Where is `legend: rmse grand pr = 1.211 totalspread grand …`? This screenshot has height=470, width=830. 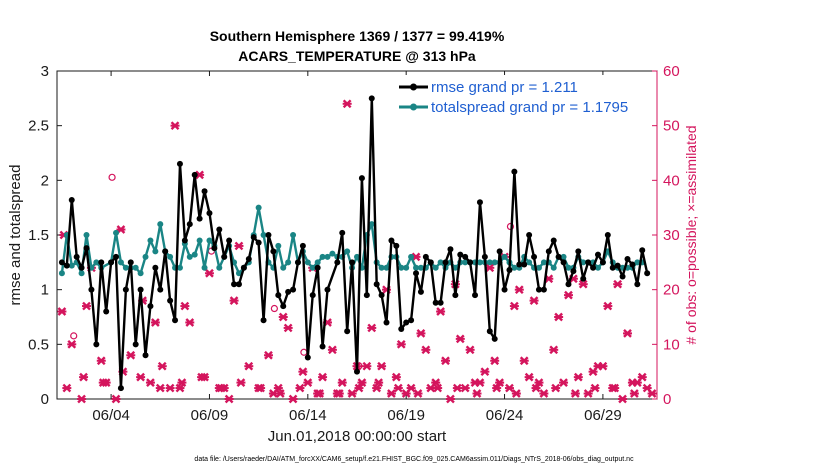
legend: rmse grand pr = 1.211 totalspread grand … is located at coordinates (525, 97).